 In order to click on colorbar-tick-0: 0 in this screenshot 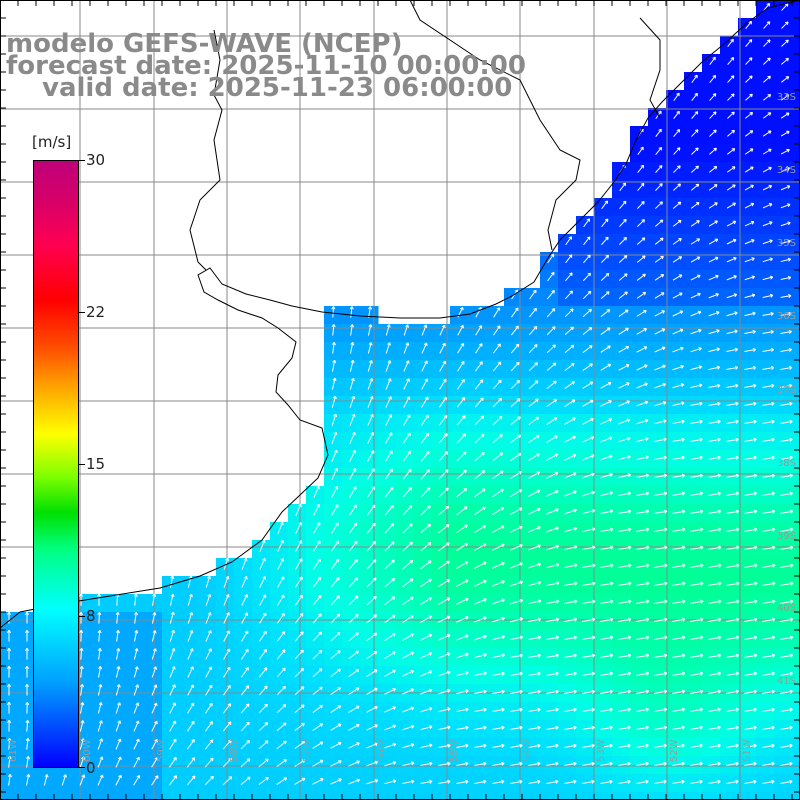, I will do `click(91, 768)`.